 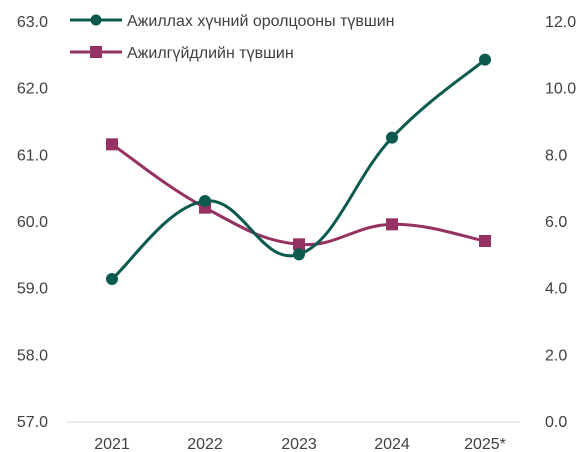 I want to click on legend-unemployment-marker, so click(x=96, y=52).